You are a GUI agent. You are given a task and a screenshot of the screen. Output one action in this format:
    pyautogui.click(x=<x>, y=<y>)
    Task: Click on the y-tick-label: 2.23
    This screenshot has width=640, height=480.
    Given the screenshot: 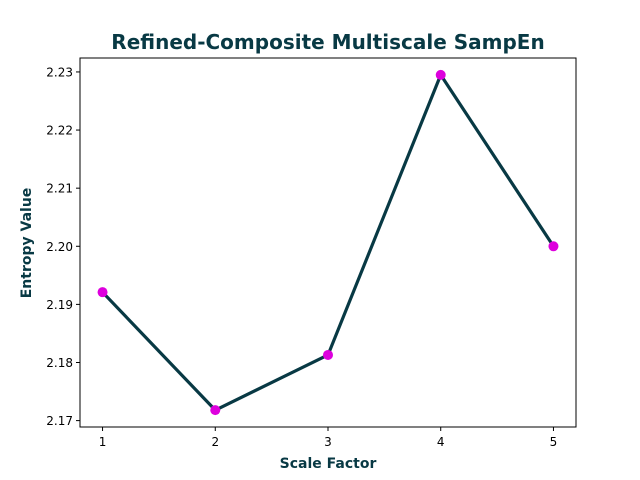 What is the action you would take?
    pyautogui.click(x=59, y=72)
    